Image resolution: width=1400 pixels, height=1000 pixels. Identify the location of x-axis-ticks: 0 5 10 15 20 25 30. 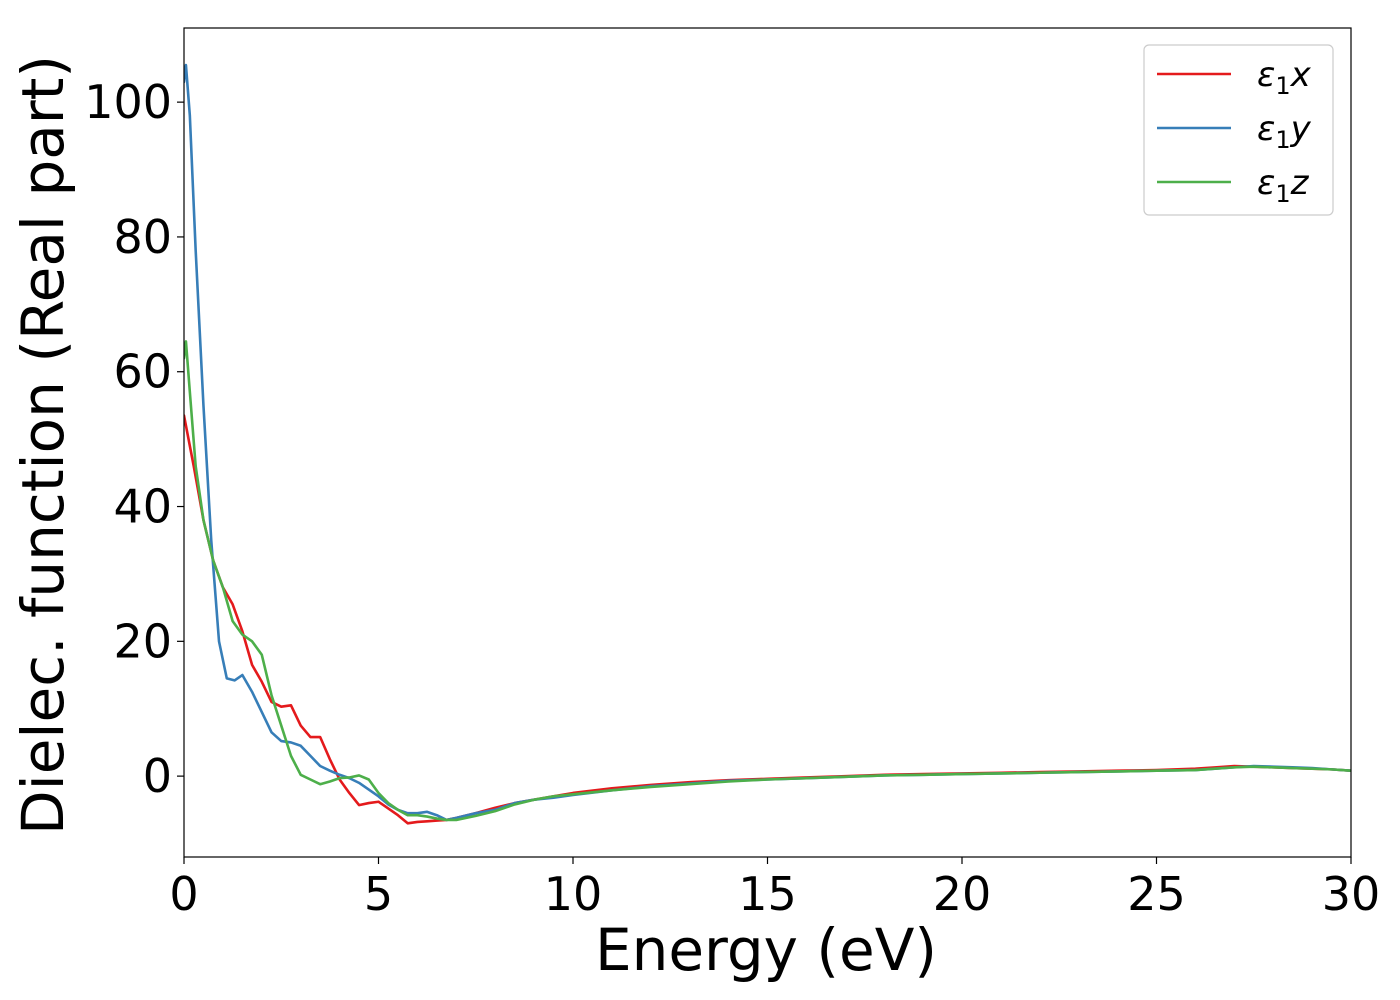
(774, 889).